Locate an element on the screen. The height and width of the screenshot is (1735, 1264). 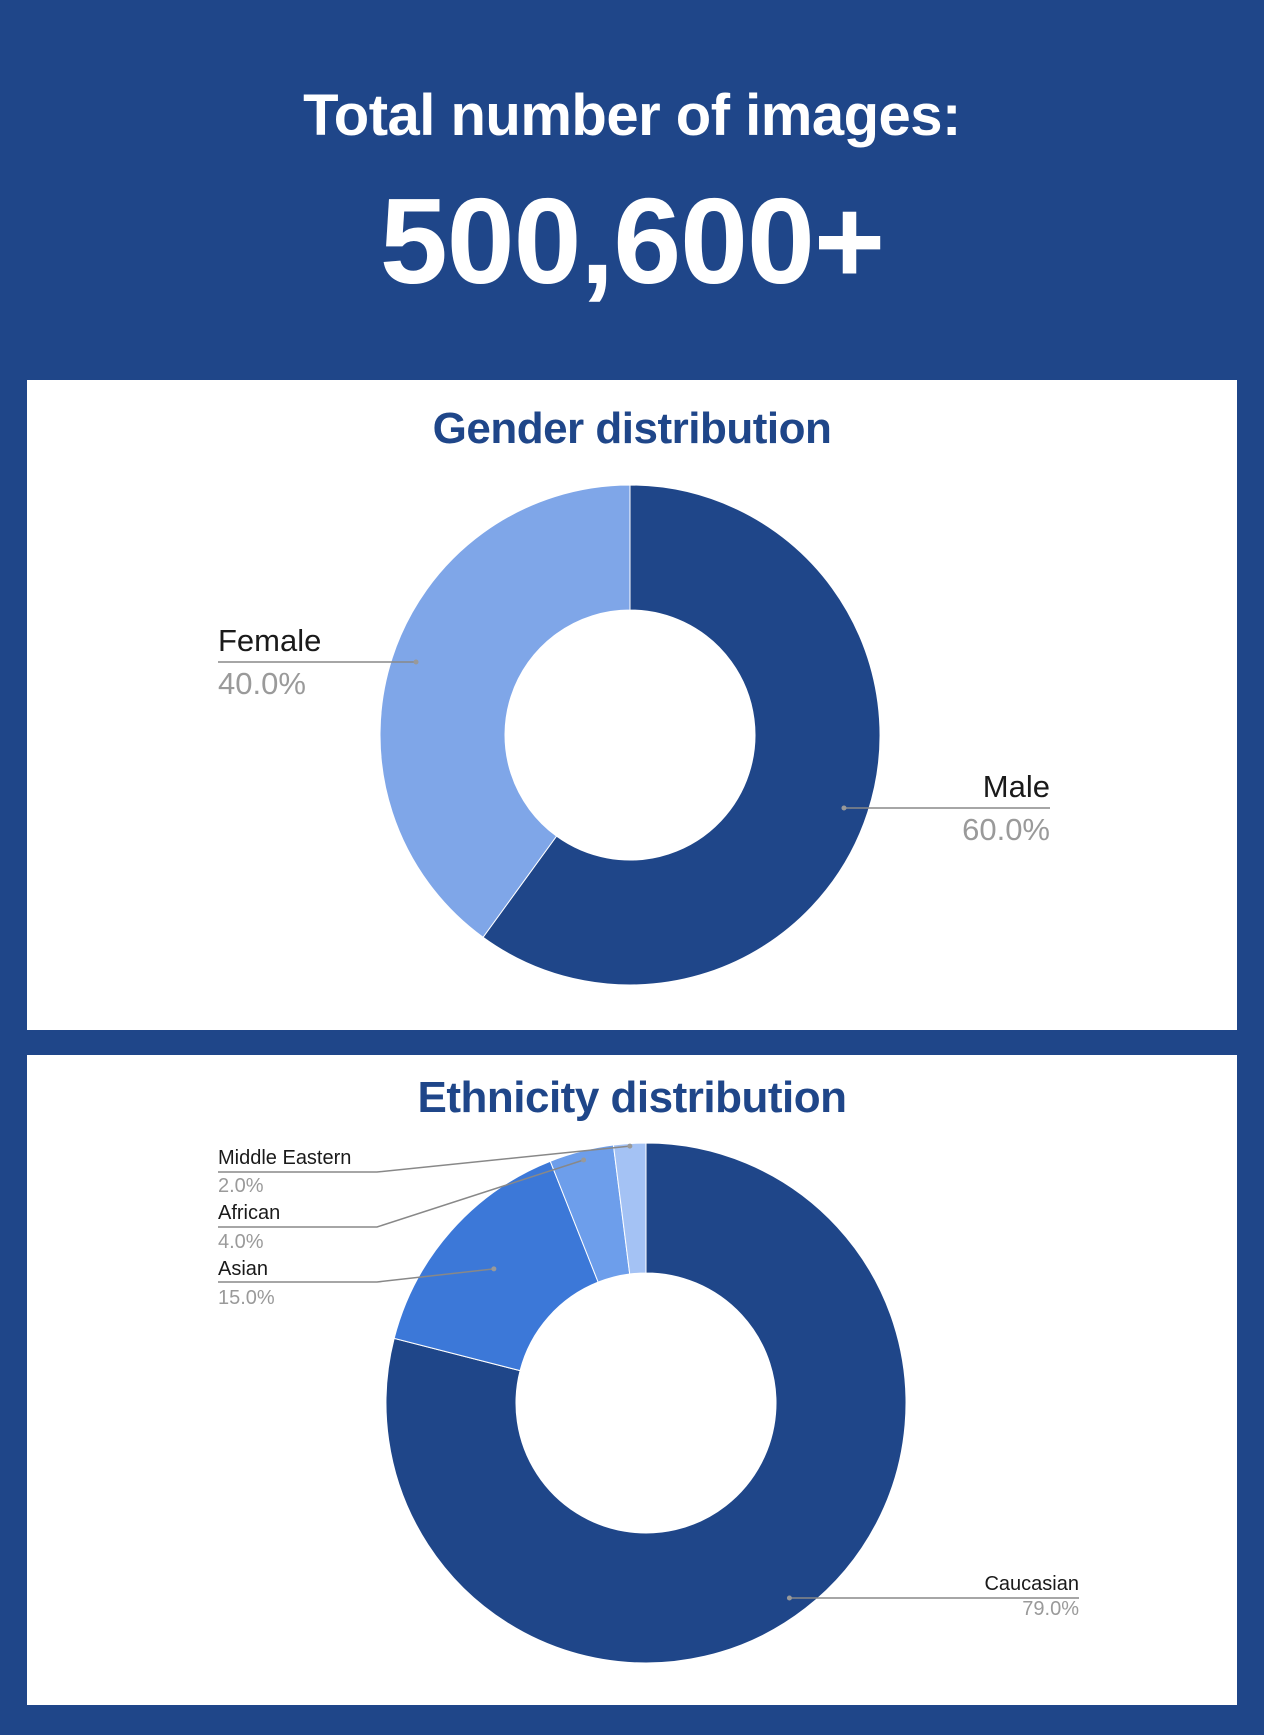
gender-leader-dot-male is located at coordinates (844, 808).